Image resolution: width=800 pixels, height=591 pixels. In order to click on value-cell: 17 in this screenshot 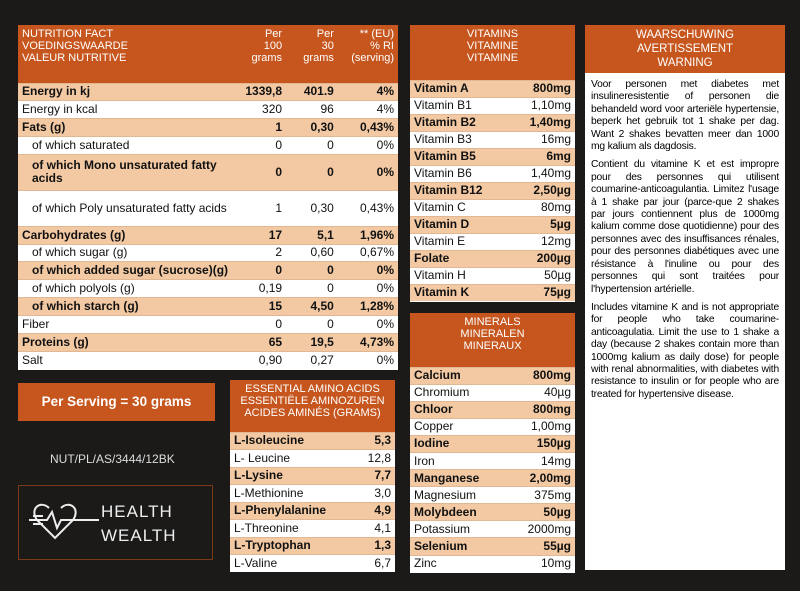, I will do `click(260, 235)`.